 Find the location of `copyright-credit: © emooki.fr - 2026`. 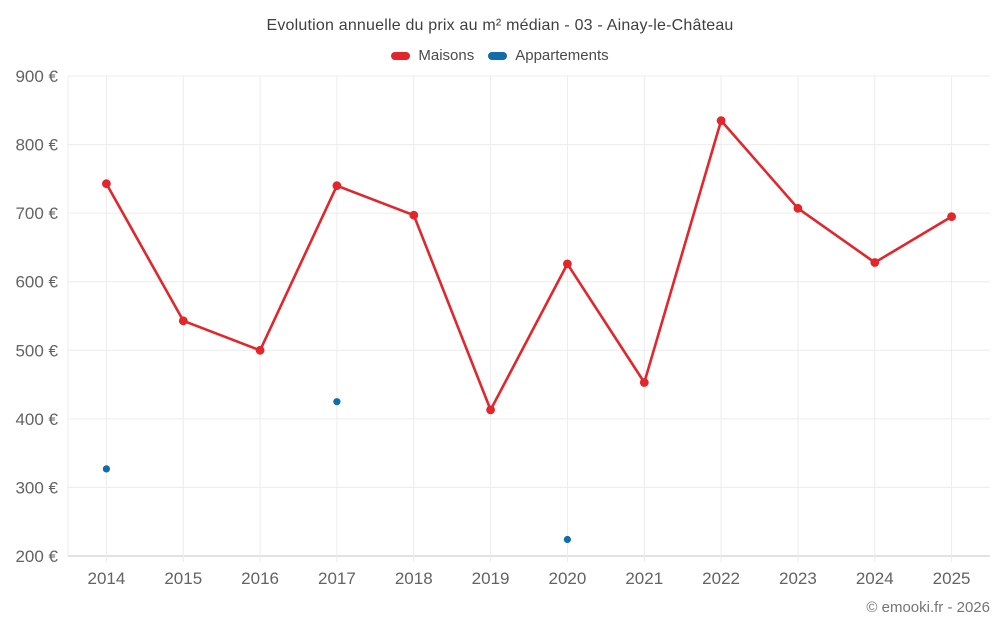

copyright-credit: © emooki.fr - 2026 is located at coordinates (928, 607).